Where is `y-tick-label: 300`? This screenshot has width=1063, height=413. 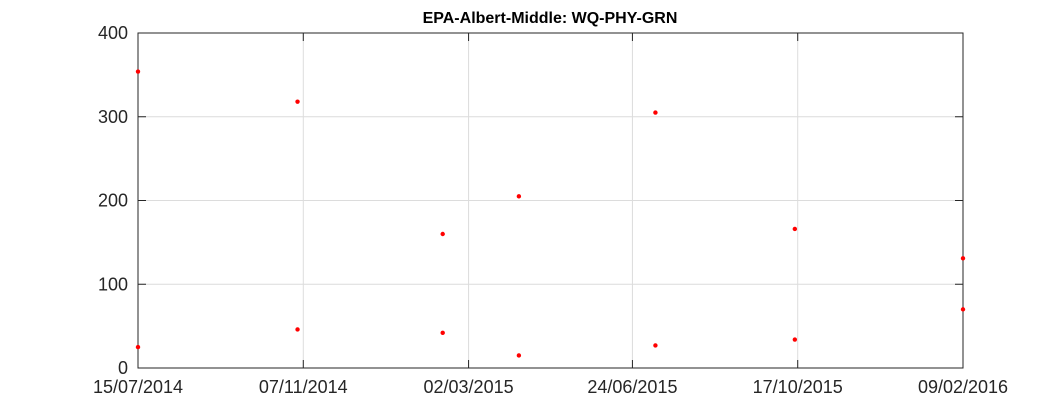
y-tick-label: 300 is located at coordinates (113, 117).